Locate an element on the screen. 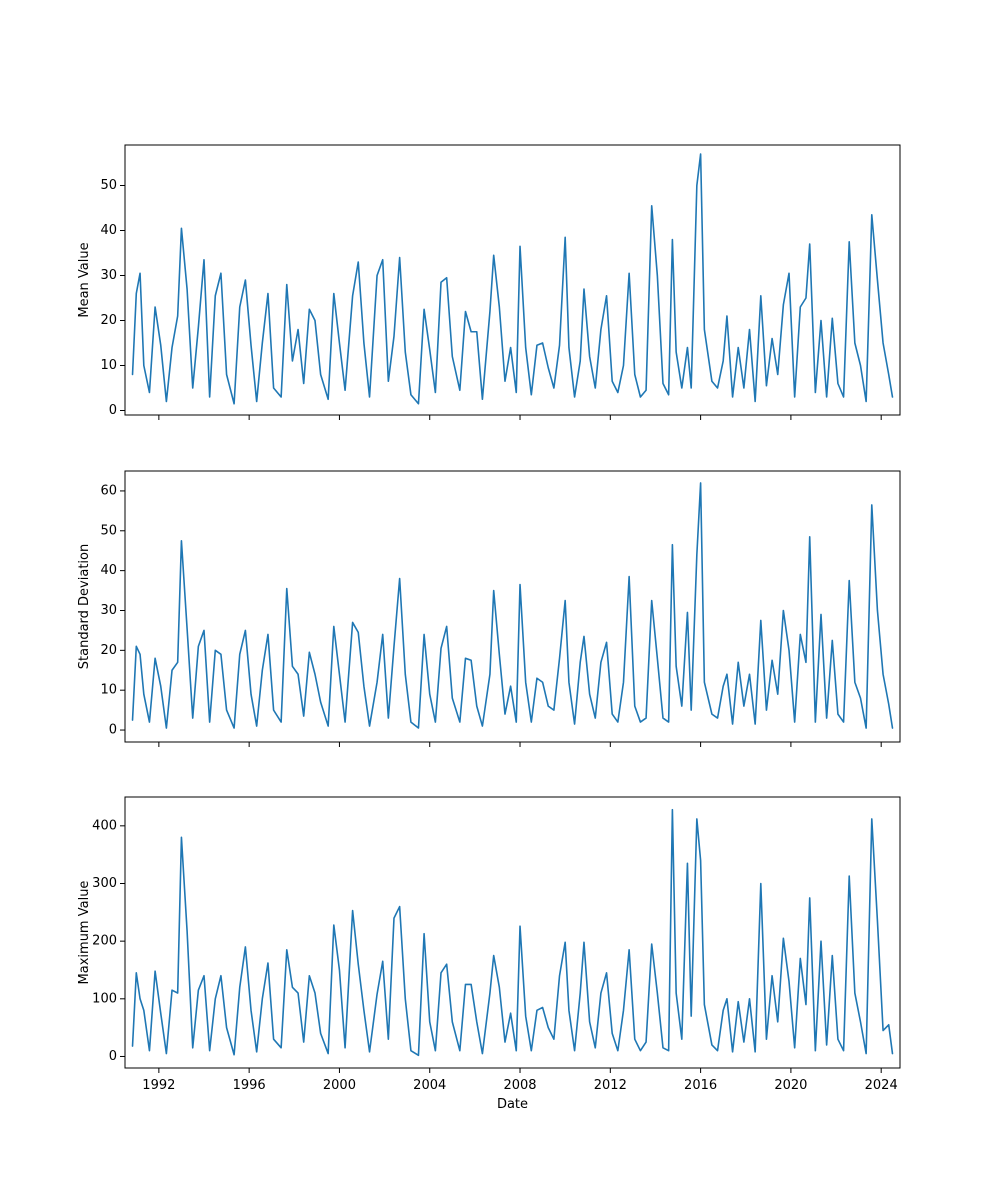  standard-deviation-ytick-label: 60 is located at coordinates (108, 490).